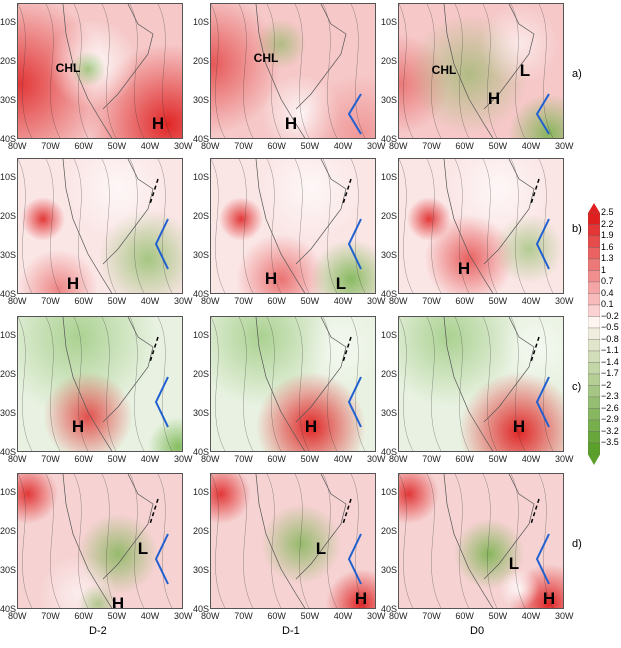  Describe the element at coordinates (610, 407) in the screenshot. I see `colorbar-label: −2.6` at that location.